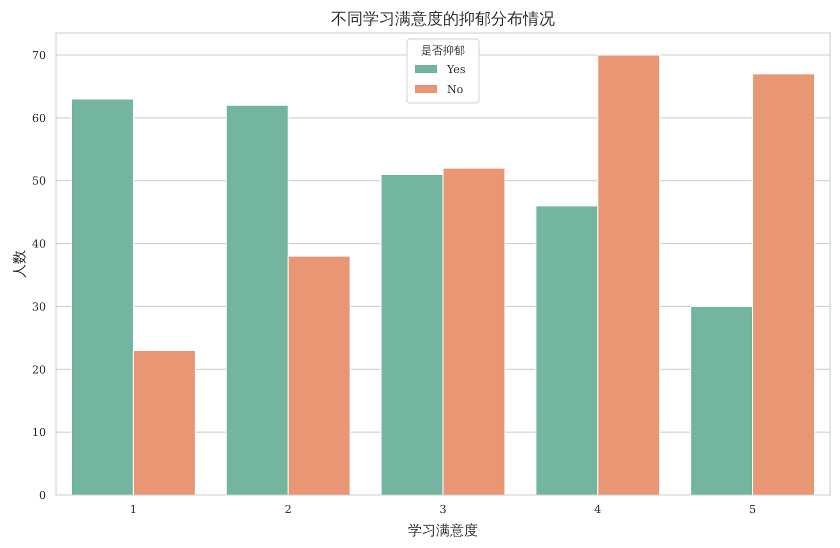 This screenshot has width=840, height=548. What do you see at coordinates (288, 509) in the screenshot?
I see `x-tick-label: 2` at bounding box center [288, 509].